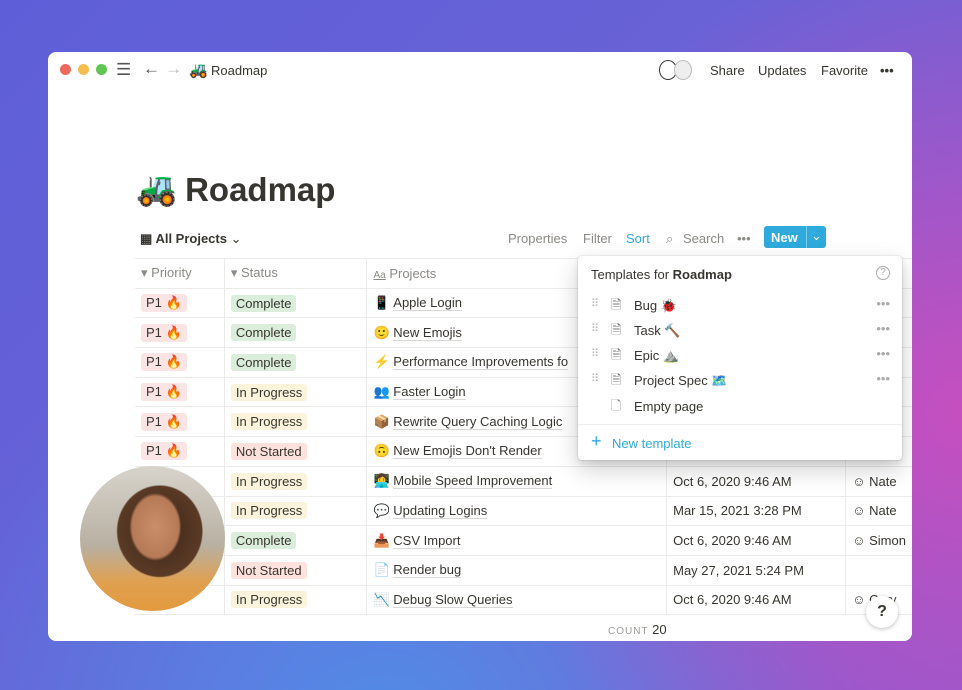  Describe the element at coordinates (381, 362) in the screenshot. I see `project-icon: ⚡` at that location.